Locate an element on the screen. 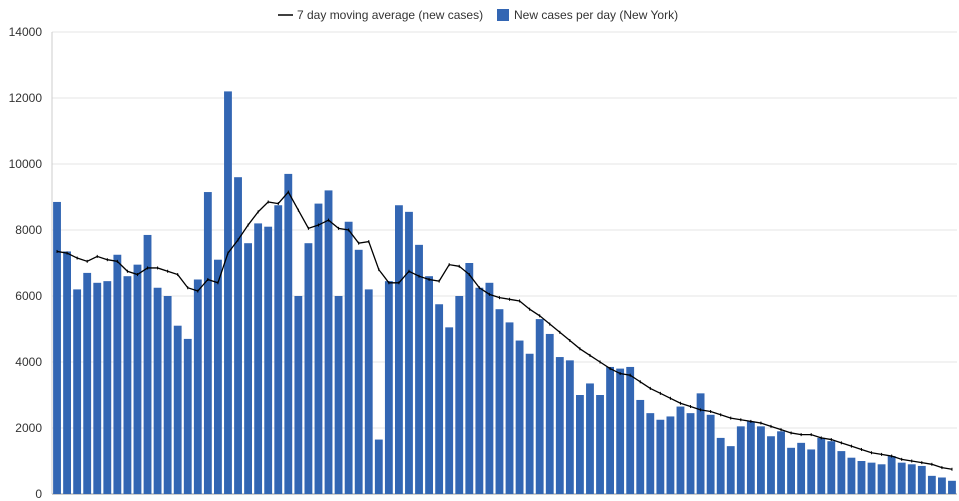 The width and height of the screenshot is (959, 501). y-tick-label: 4000 is located at coordinates (28, 362).